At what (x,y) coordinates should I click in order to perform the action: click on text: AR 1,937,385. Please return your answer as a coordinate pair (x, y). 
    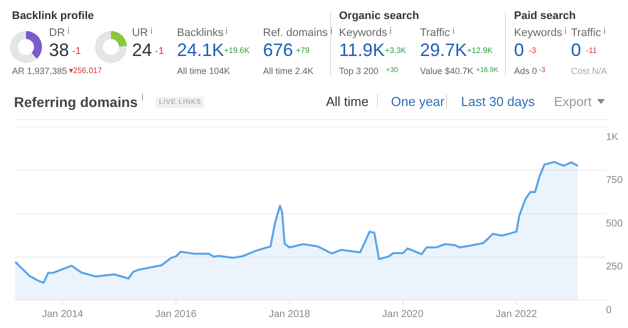
    Looking at the image, I should click on (40, 71).